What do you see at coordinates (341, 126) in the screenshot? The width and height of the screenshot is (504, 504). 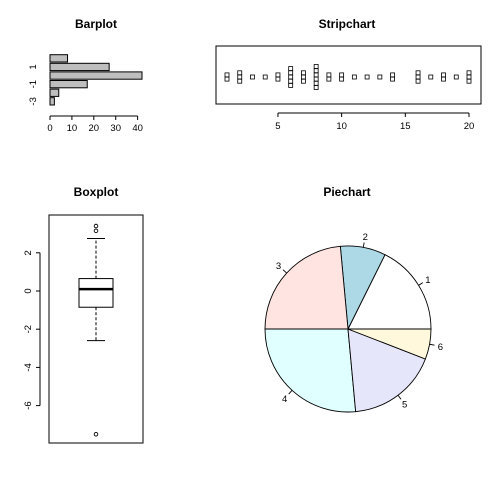 I see `strip-x-tick-label: 10` at bounding box center [341, 126].